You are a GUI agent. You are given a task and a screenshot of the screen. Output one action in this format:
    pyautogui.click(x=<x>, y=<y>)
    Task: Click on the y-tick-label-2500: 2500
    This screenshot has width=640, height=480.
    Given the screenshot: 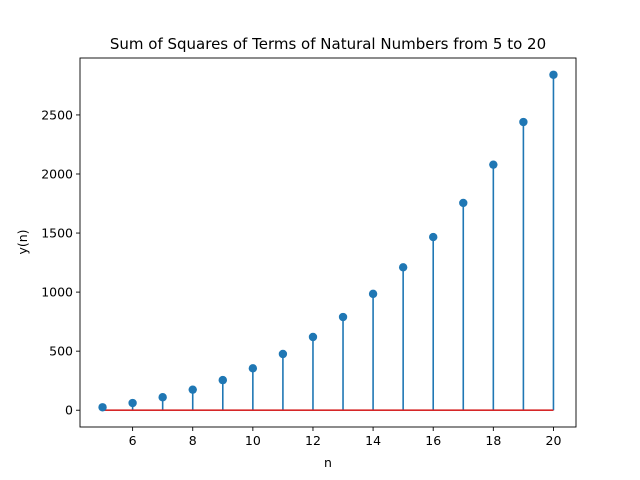 What is the action you would take?
    pyautogui.click(x=57, y=114)
    